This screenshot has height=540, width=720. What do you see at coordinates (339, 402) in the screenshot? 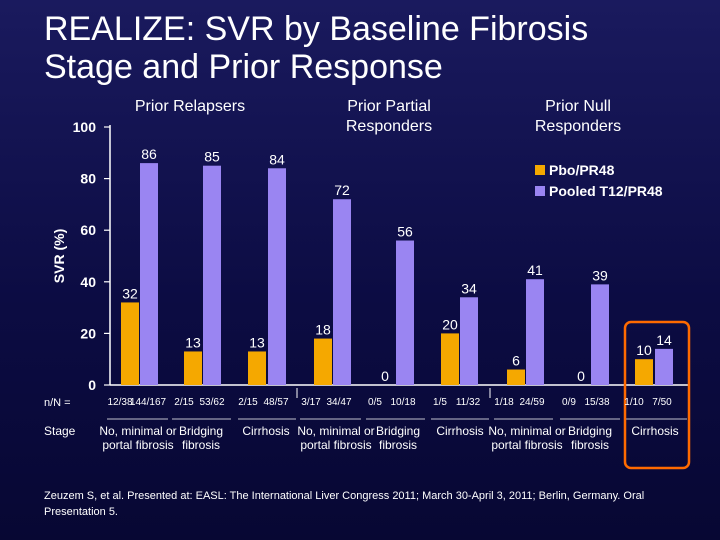
I see `n-over-n-value: 34/47` at bounding box center [339, 402].